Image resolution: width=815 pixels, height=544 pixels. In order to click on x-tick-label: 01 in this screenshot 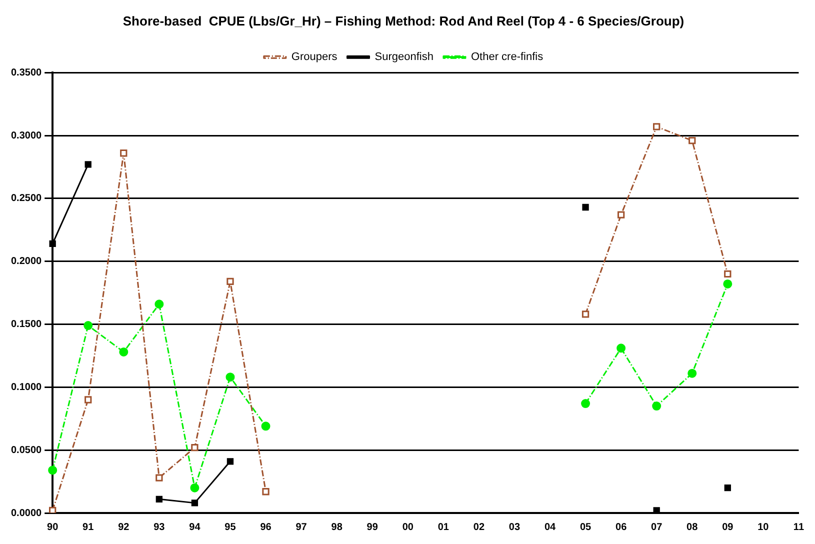, I will do `click(444, 527)`.